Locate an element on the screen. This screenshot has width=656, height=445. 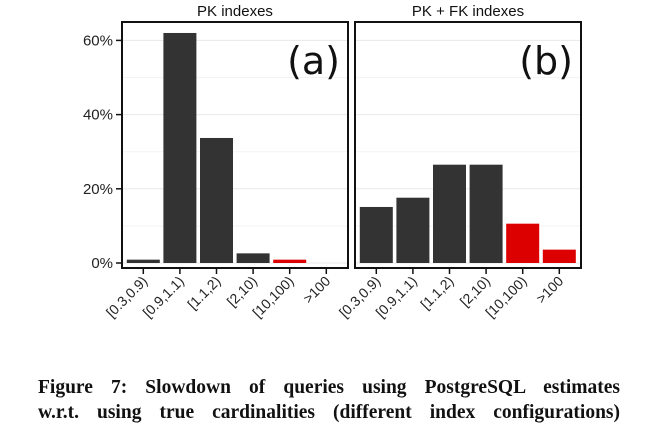
panel-title: PK indexes is located at coordinates (235, 11).